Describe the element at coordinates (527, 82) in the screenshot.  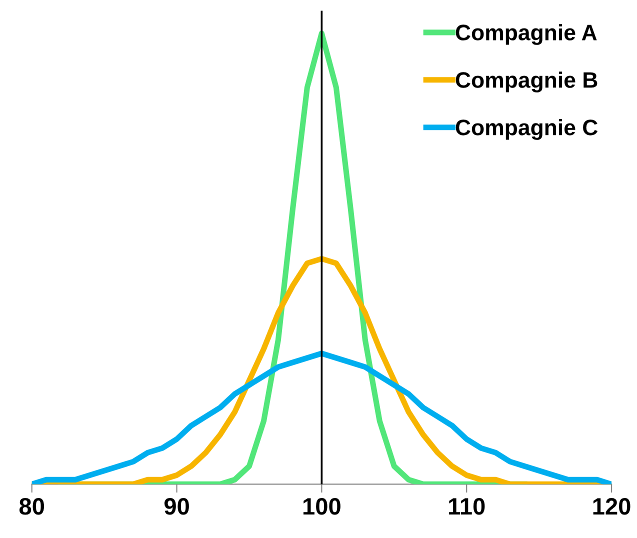
I see `legend-label: Compagnie B` at that location.